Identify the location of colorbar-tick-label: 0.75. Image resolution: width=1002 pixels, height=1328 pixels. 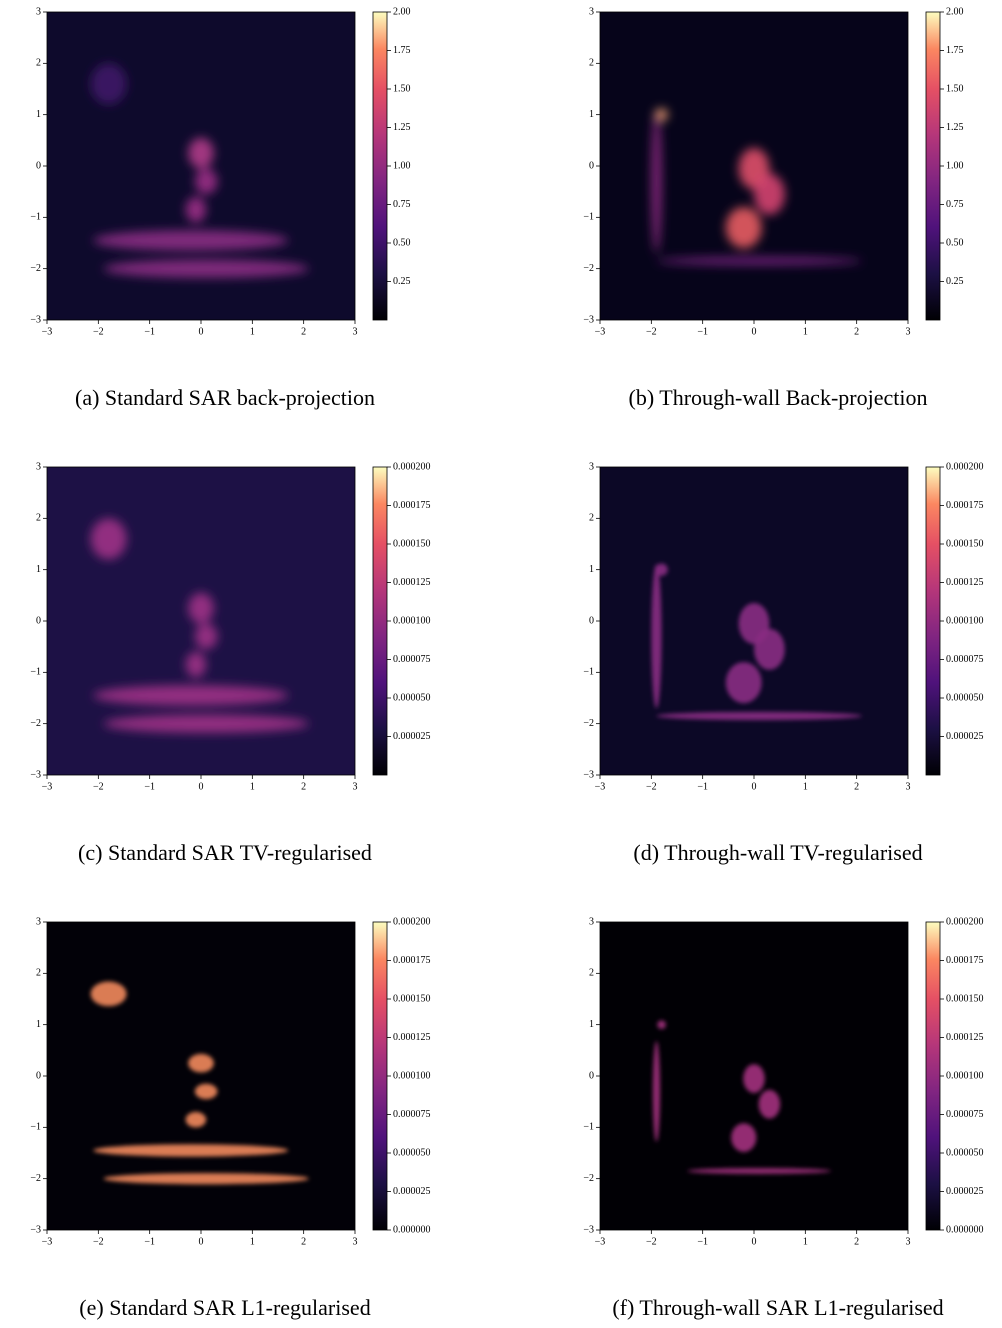
(955, 204).